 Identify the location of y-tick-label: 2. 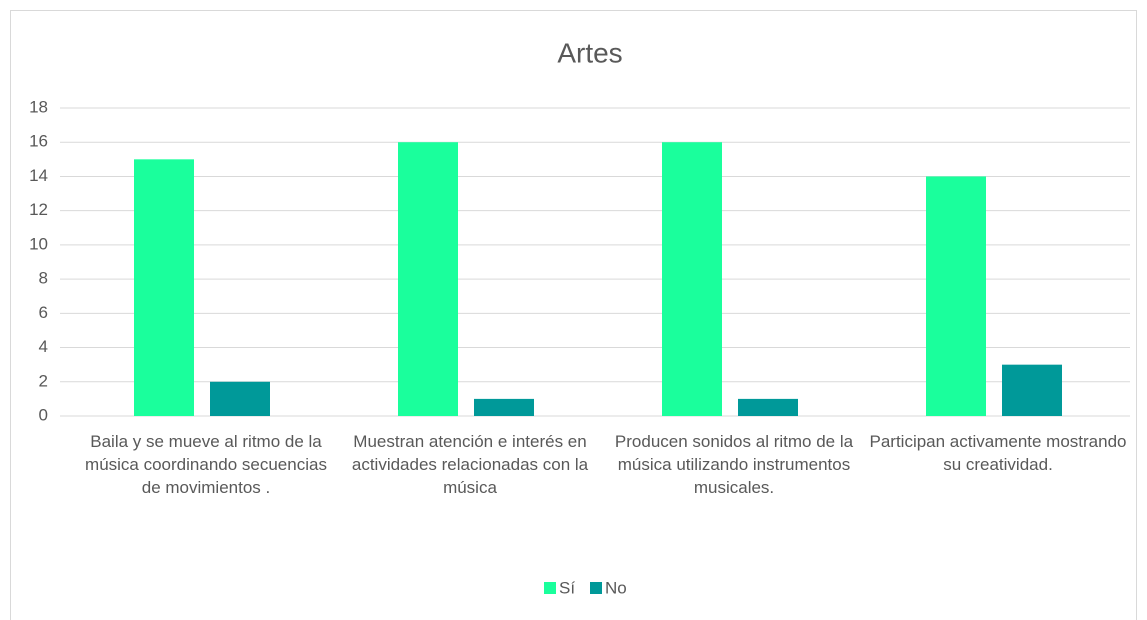
(43, 380).